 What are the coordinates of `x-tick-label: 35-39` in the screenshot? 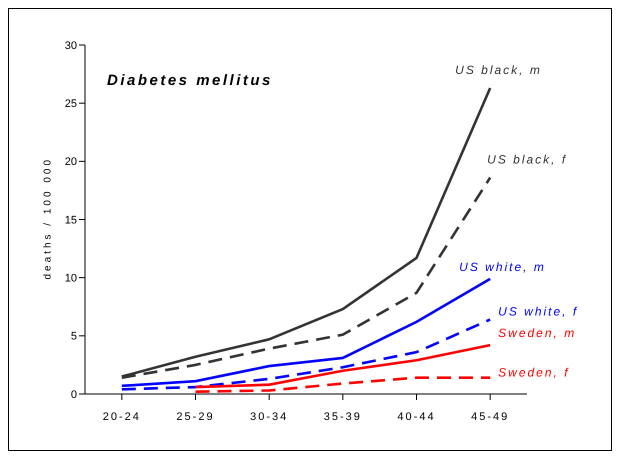 It's located at (343, 416).